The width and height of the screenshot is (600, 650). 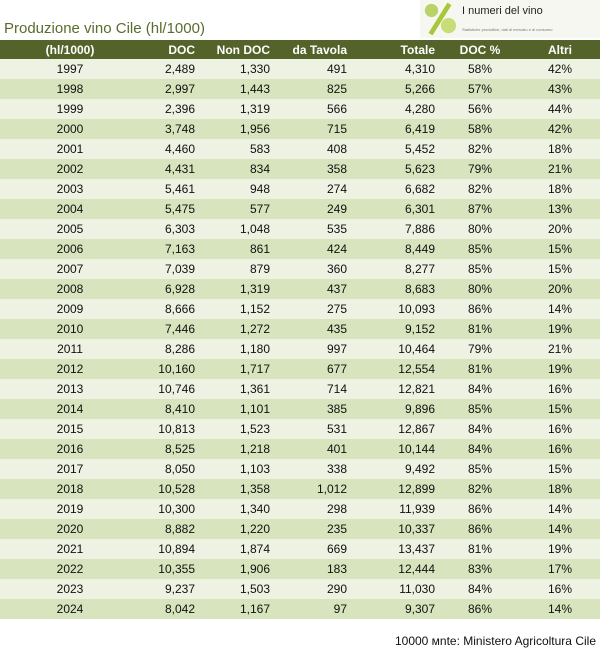 What do you see at coordinates (70, 149) in the screenshot?
I see `table-cell: 2001` at bounding box center [70, 149].